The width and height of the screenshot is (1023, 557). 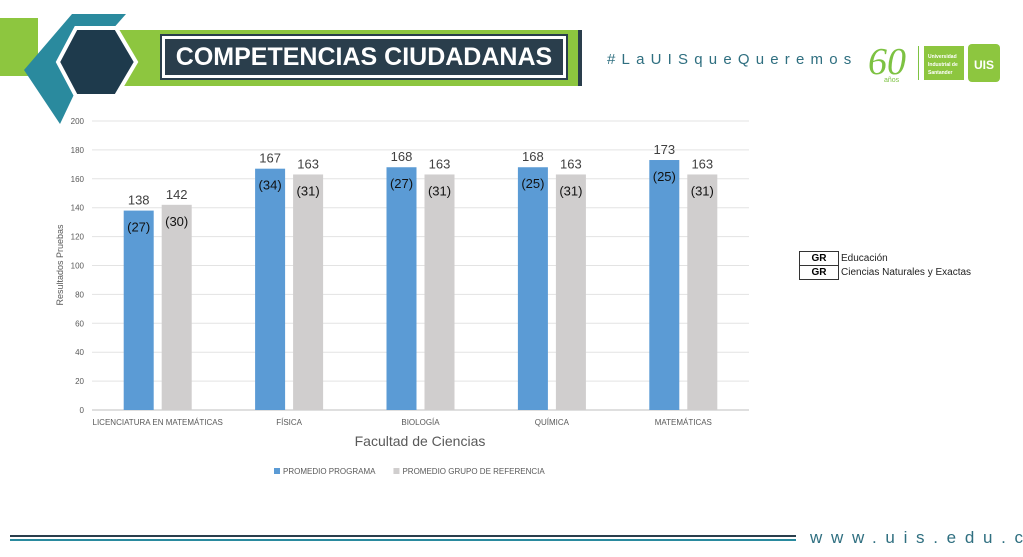 I want to click on y-tick-label: 100, so click(x=78, y=266).